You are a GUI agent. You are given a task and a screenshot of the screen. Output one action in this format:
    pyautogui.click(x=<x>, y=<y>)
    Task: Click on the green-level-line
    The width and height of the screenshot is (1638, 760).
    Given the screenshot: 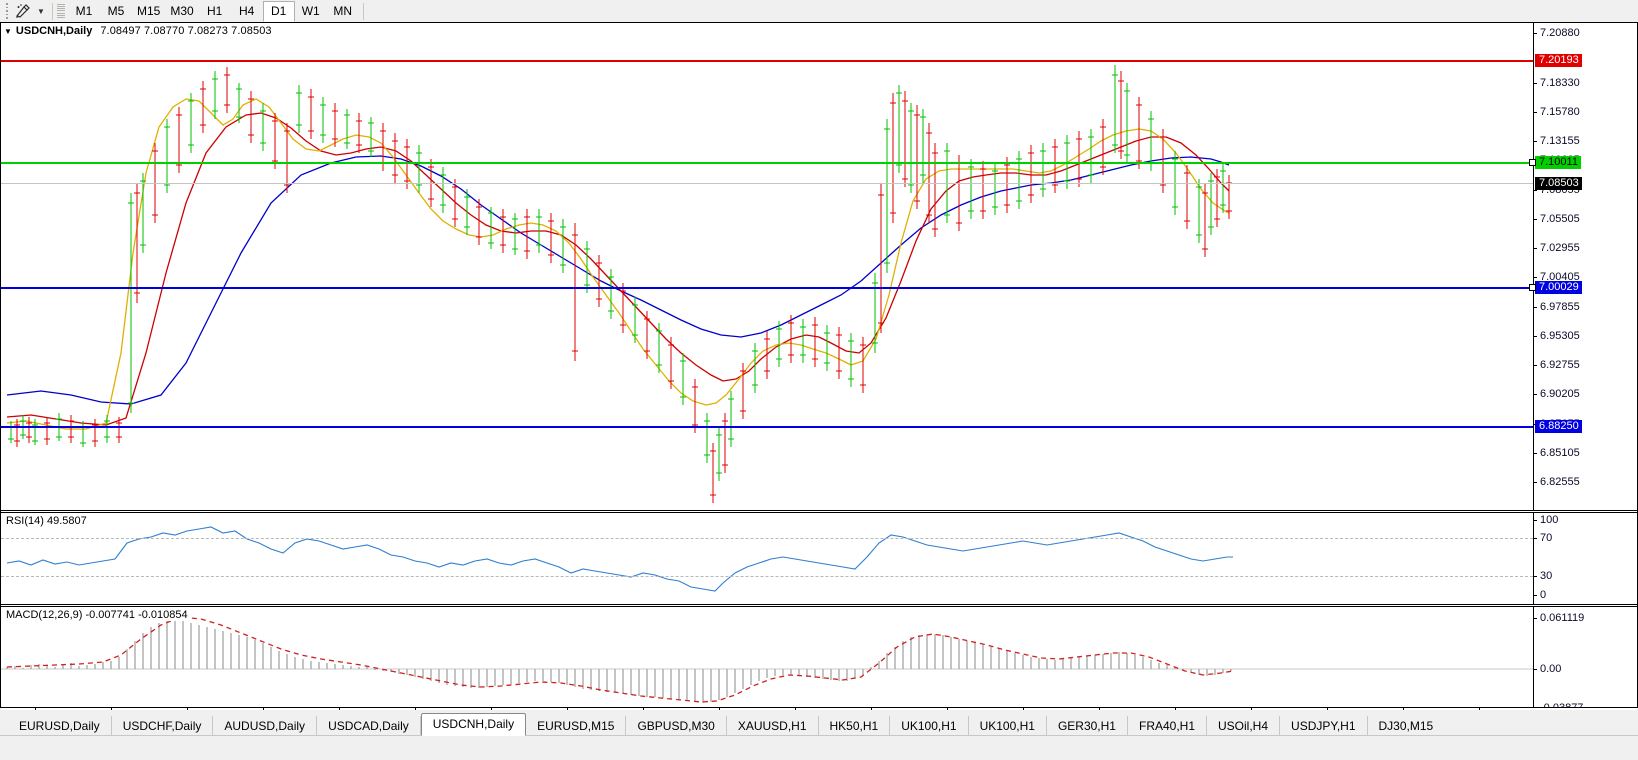 What is the action you would take?
    pyautogui.click(x=767, y=163)
    